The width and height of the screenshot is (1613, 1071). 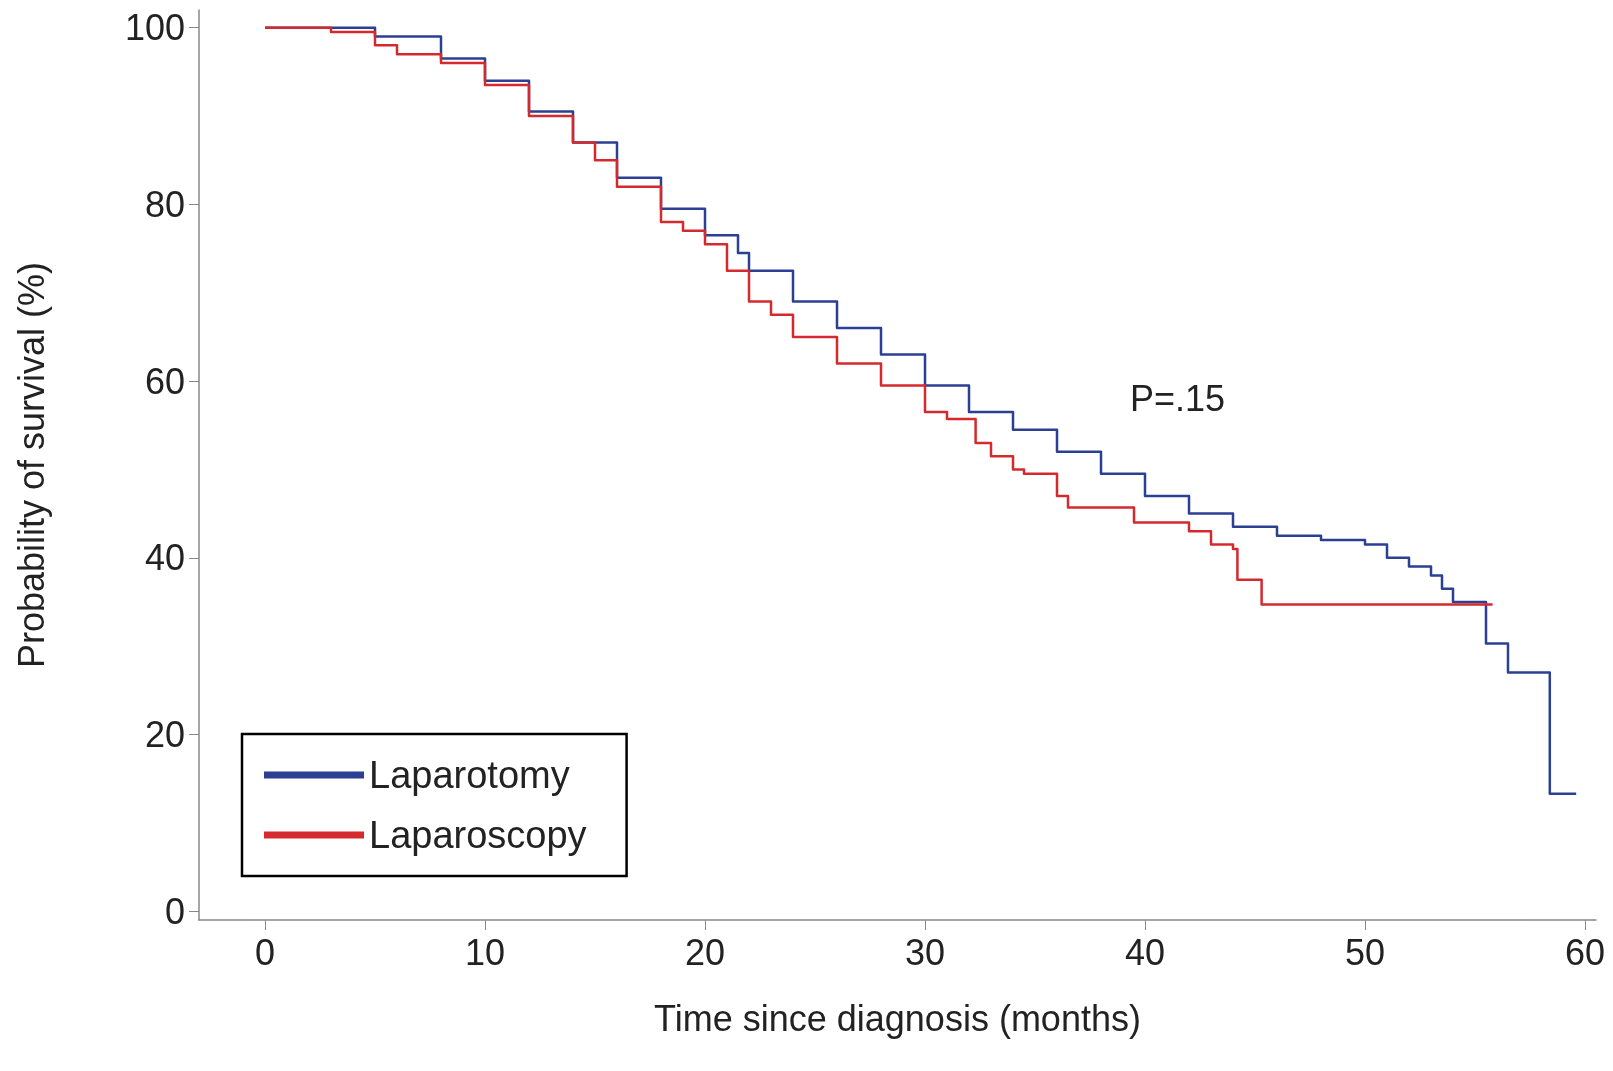 I want to click on legend-label: Laparotomy, so click(x=469, y=775).